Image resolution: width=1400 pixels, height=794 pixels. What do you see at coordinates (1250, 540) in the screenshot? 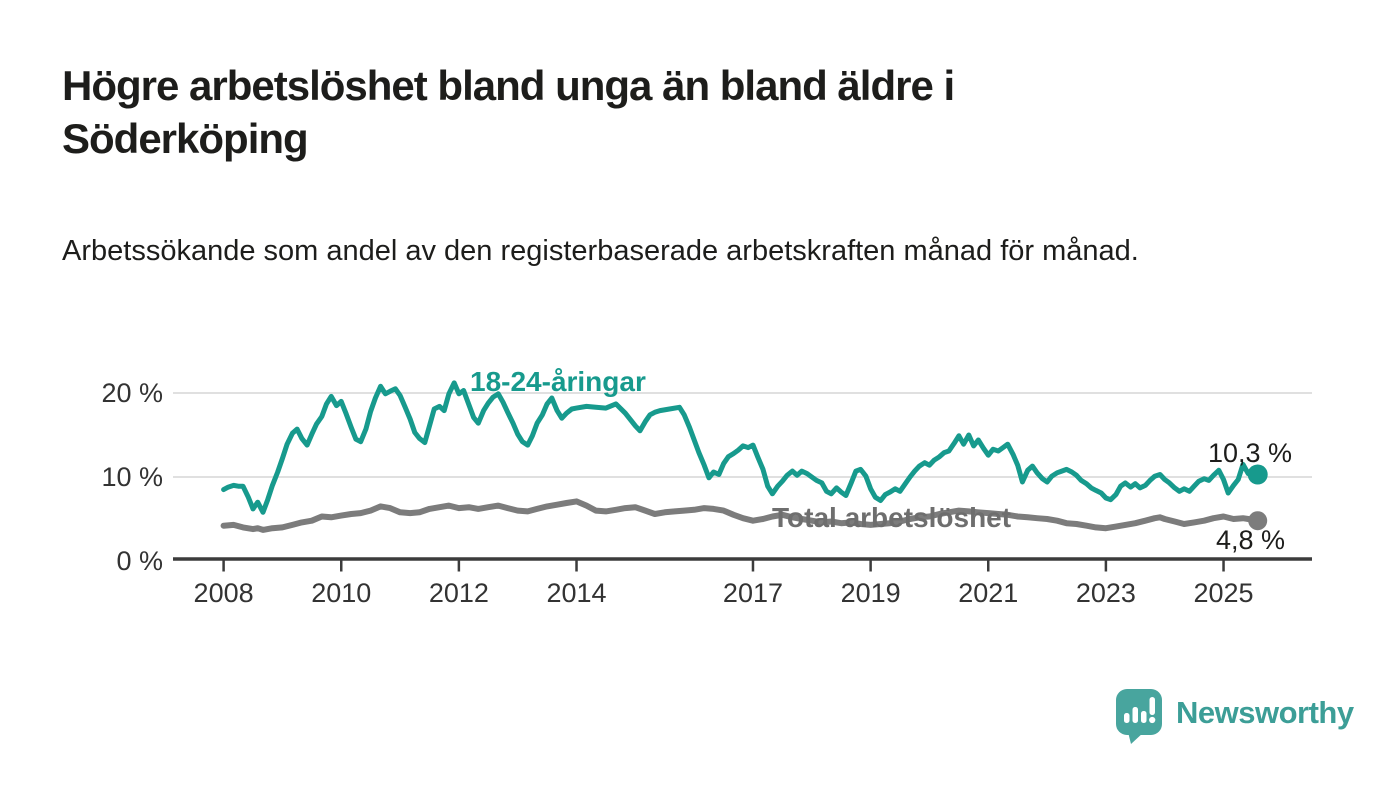
I see `end-value-label-total: 4,8 %` at bounding box center [1250, 540].